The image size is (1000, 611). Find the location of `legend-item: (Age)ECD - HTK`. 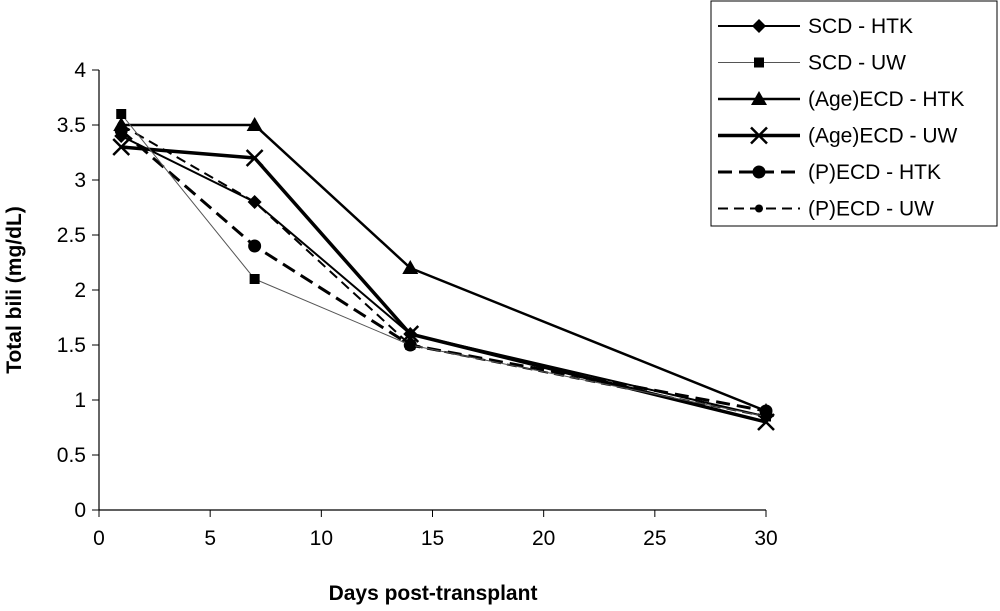

legend-item: (Age)ECD - HTK is located at coordinates (841, 99).